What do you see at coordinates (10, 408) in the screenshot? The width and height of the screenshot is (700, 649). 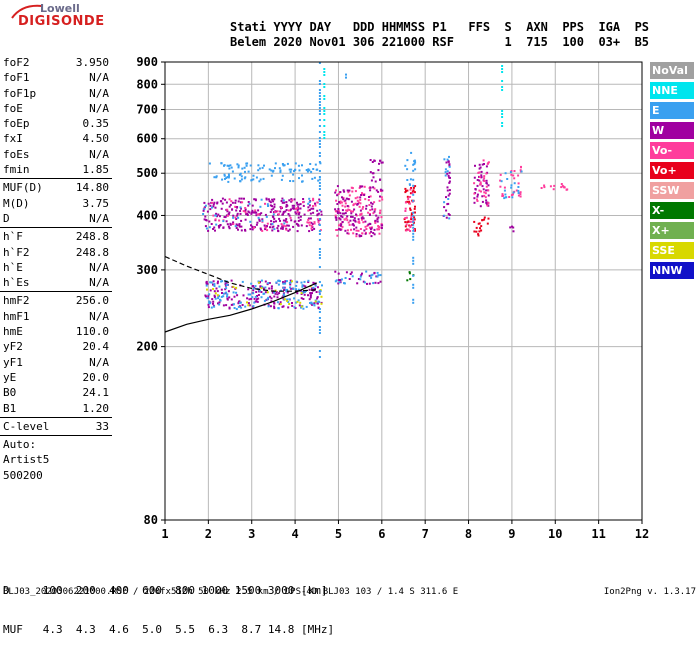 I see `param-label: B1` at bounding box center [10, 408].